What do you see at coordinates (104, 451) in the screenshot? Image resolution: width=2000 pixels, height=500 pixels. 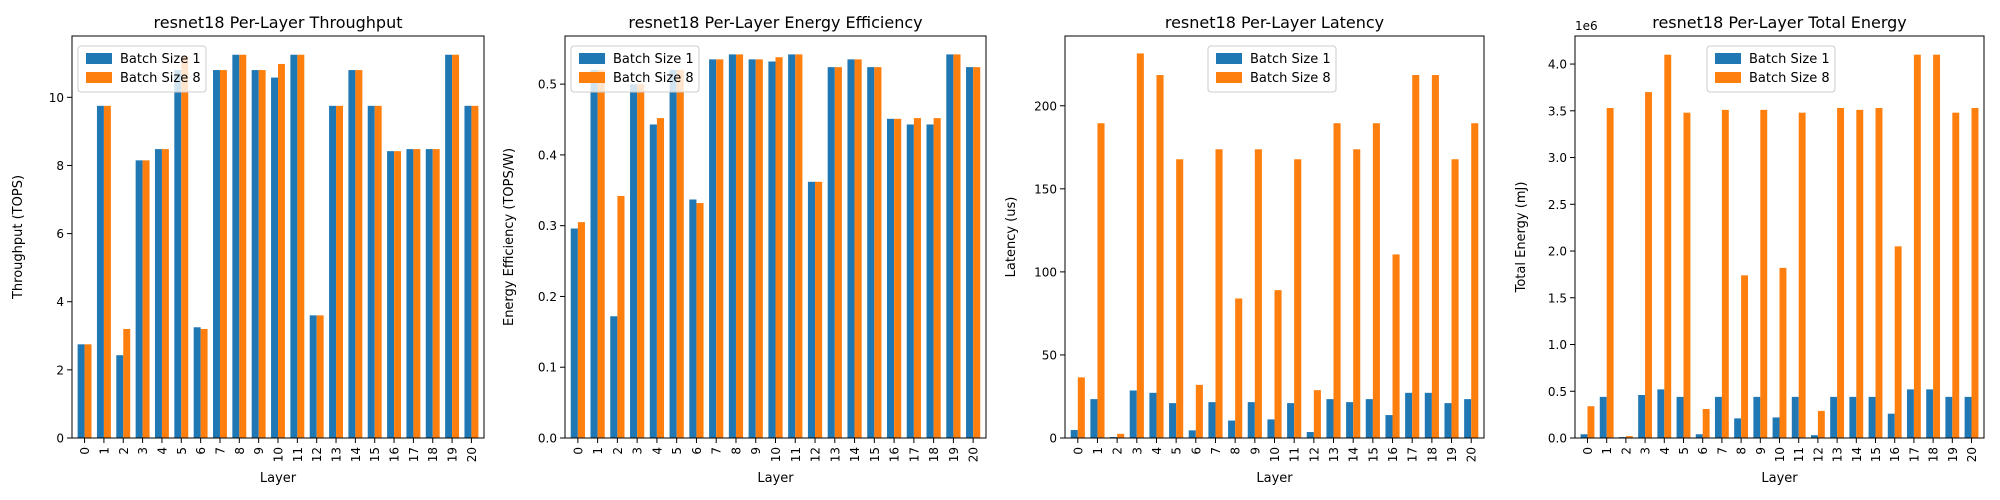 I see `x-tick-label: 1` at bounding box center [104, 451].